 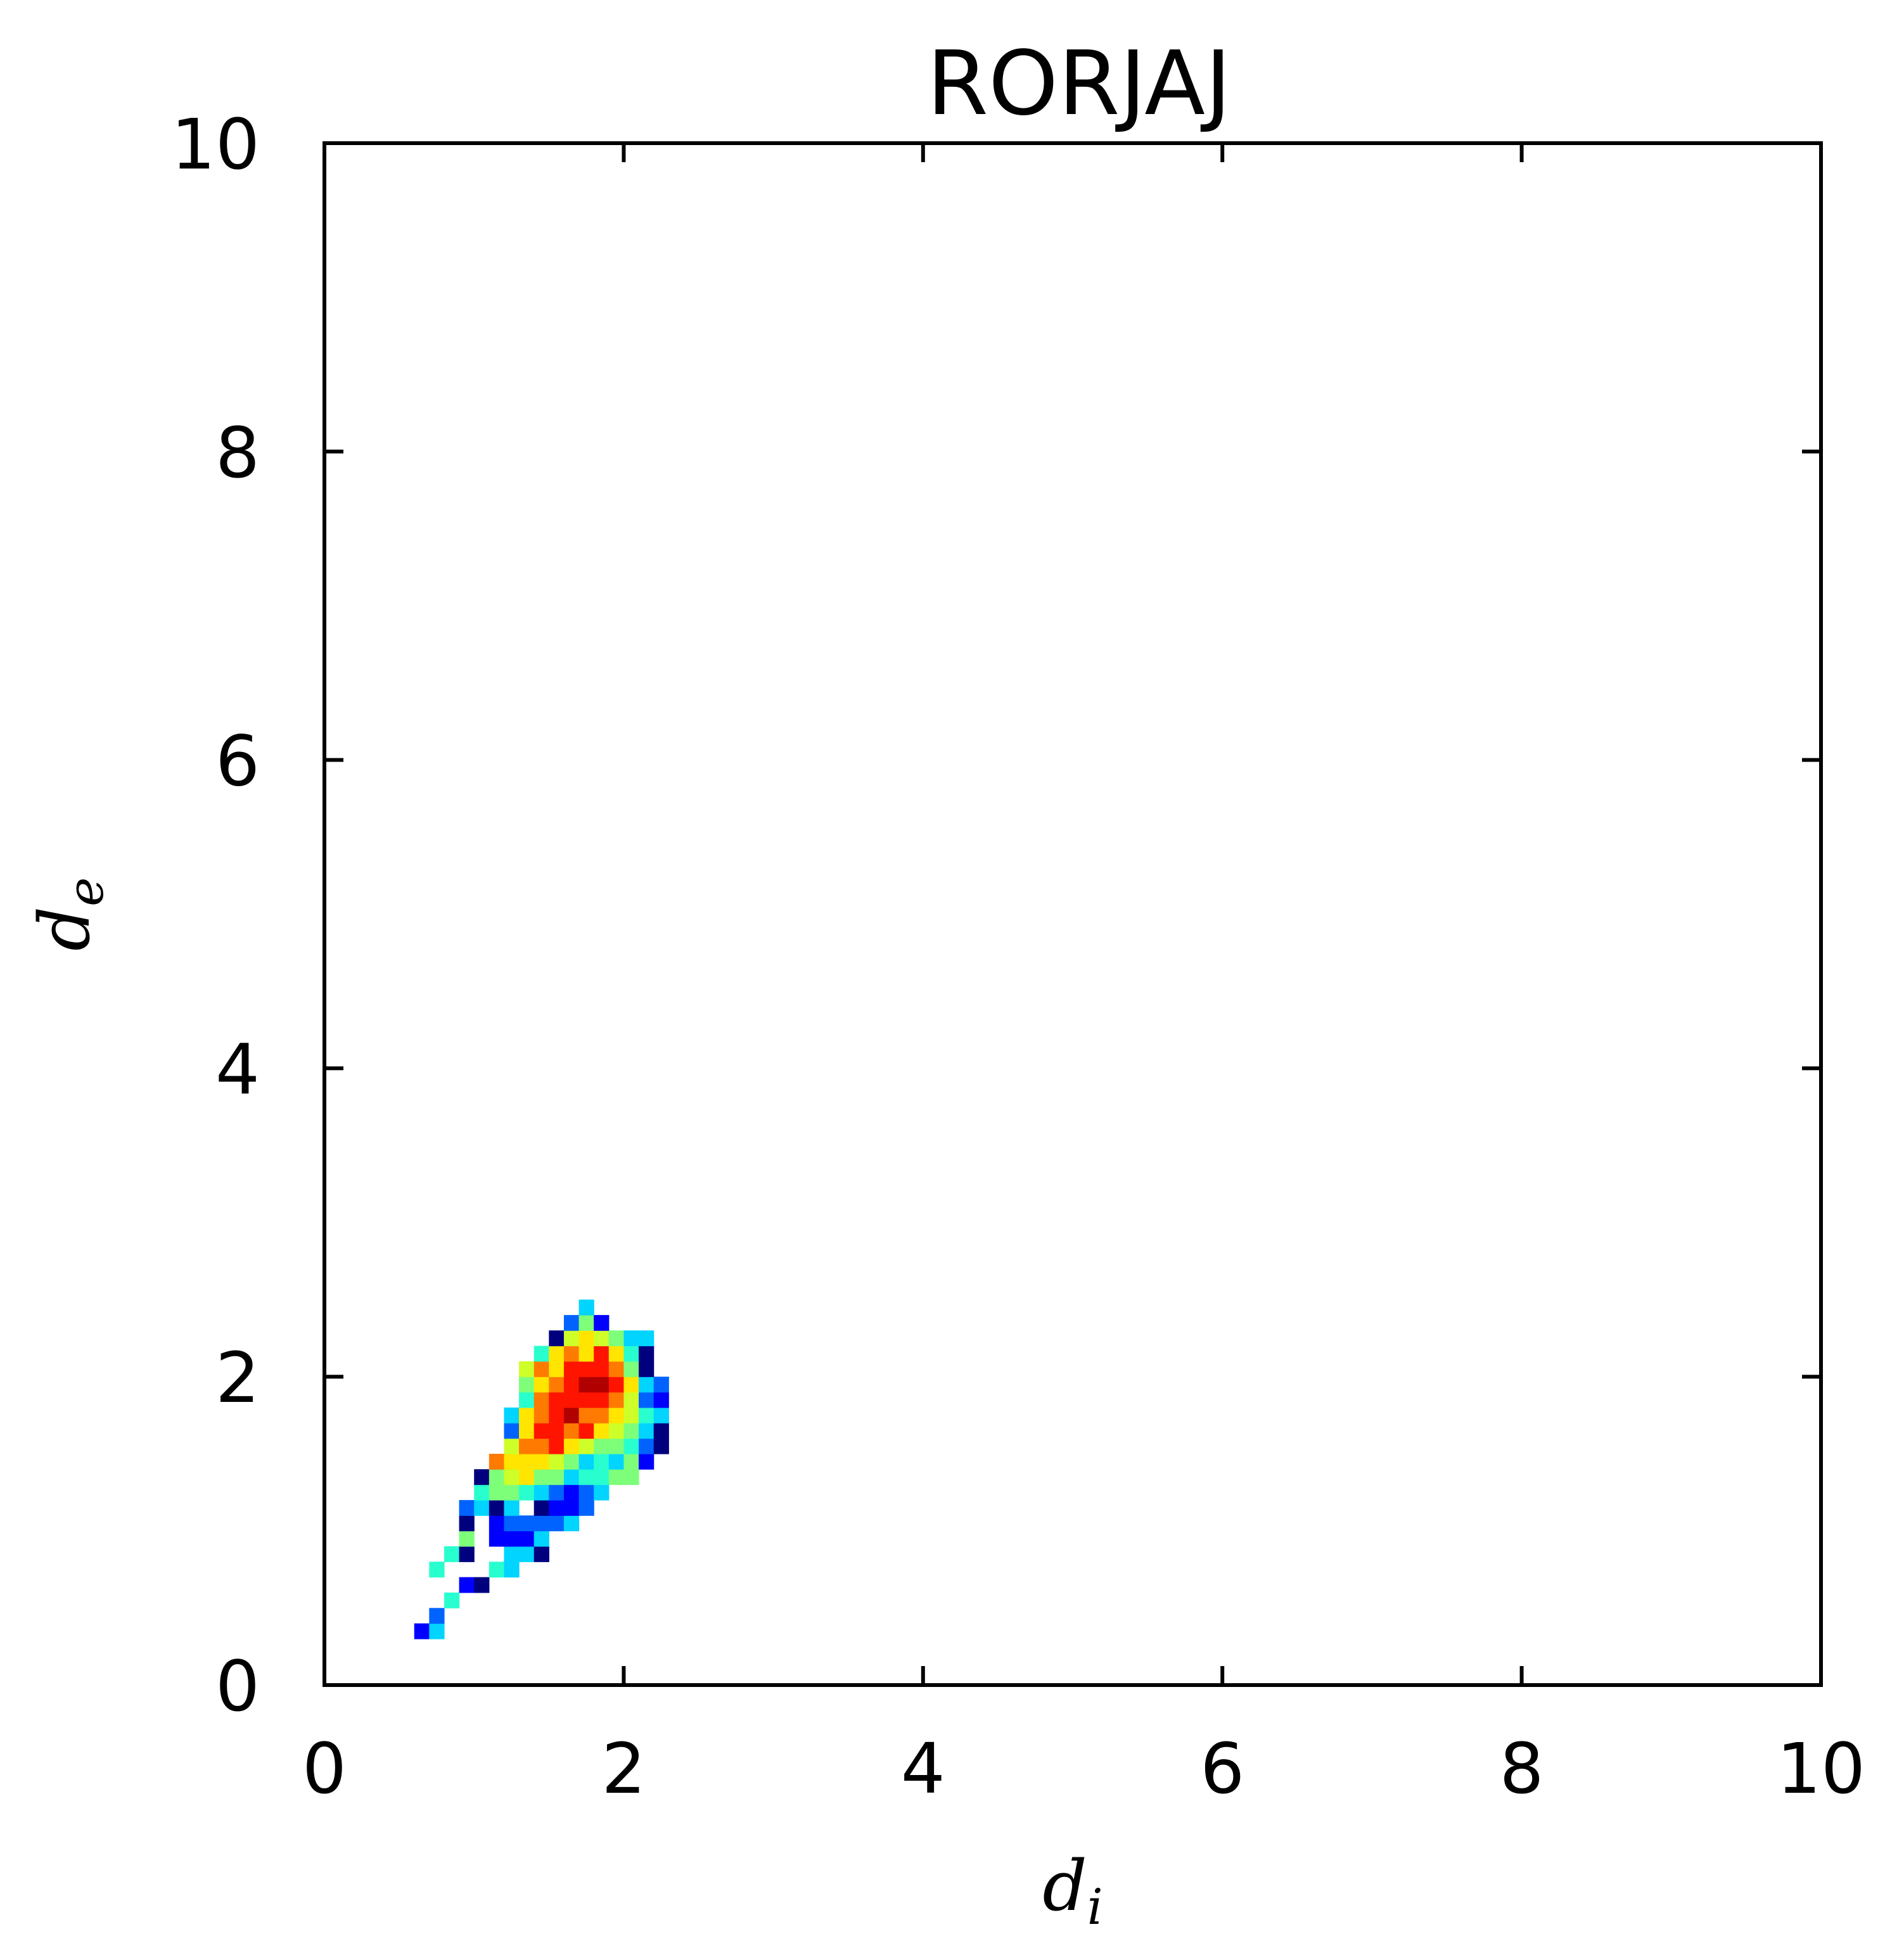 What do you see at coordinates (86, 892) in the screenshot?
I see `y-axis-label-subscript: e` at bounding box center [86, 892].